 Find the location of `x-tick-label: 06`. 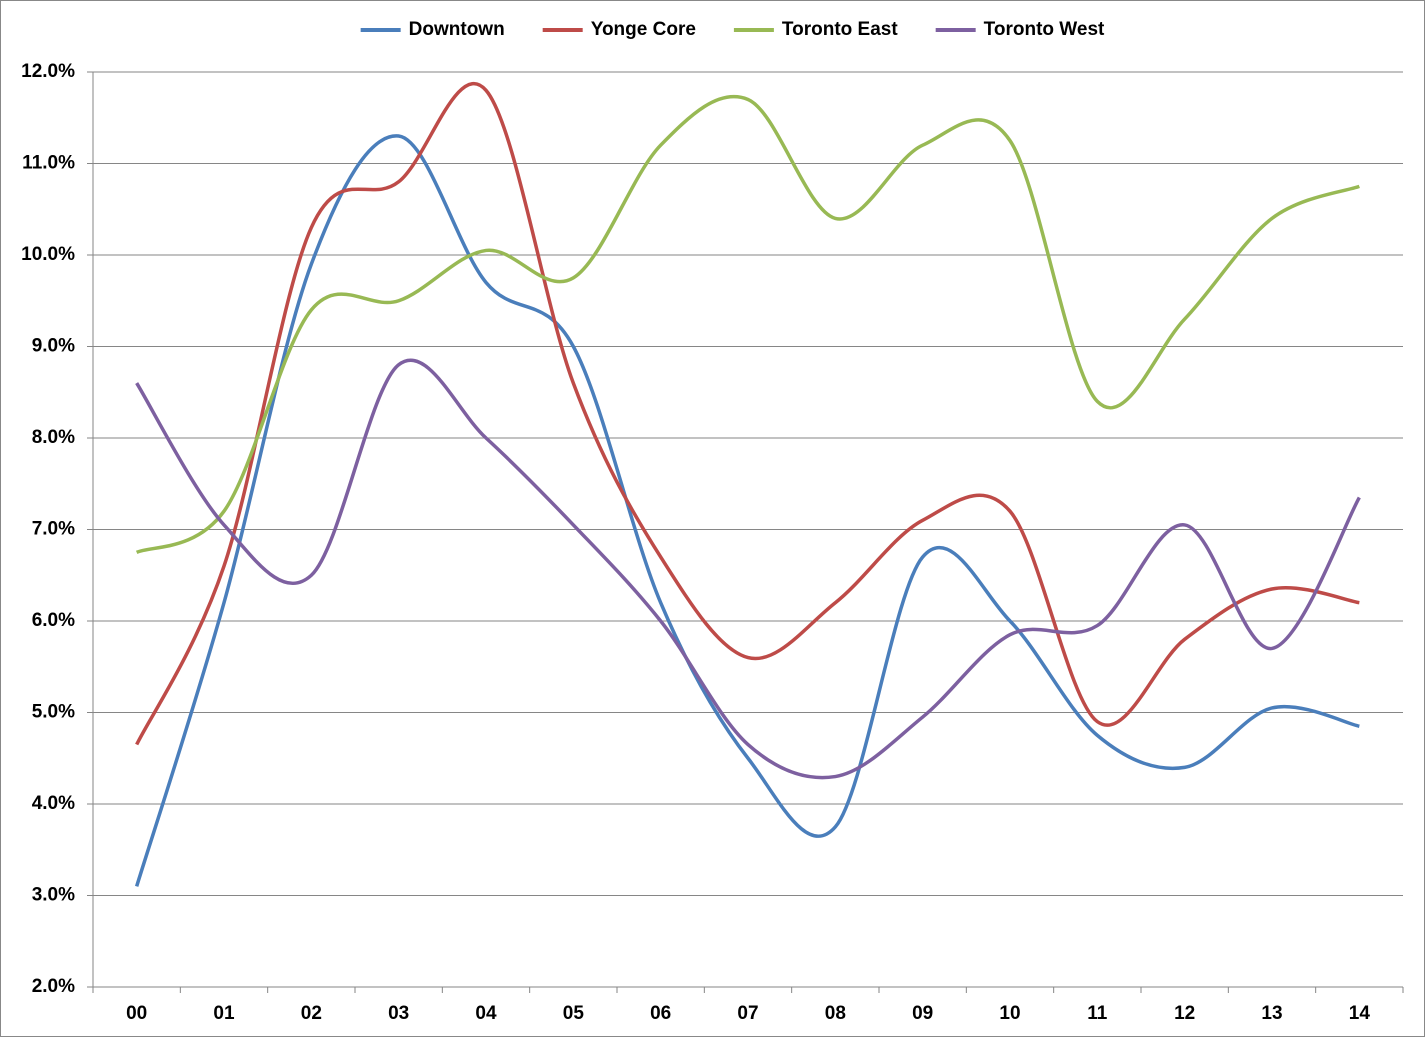

x-tick-label: 06 is located at coordinates (660, 1013).